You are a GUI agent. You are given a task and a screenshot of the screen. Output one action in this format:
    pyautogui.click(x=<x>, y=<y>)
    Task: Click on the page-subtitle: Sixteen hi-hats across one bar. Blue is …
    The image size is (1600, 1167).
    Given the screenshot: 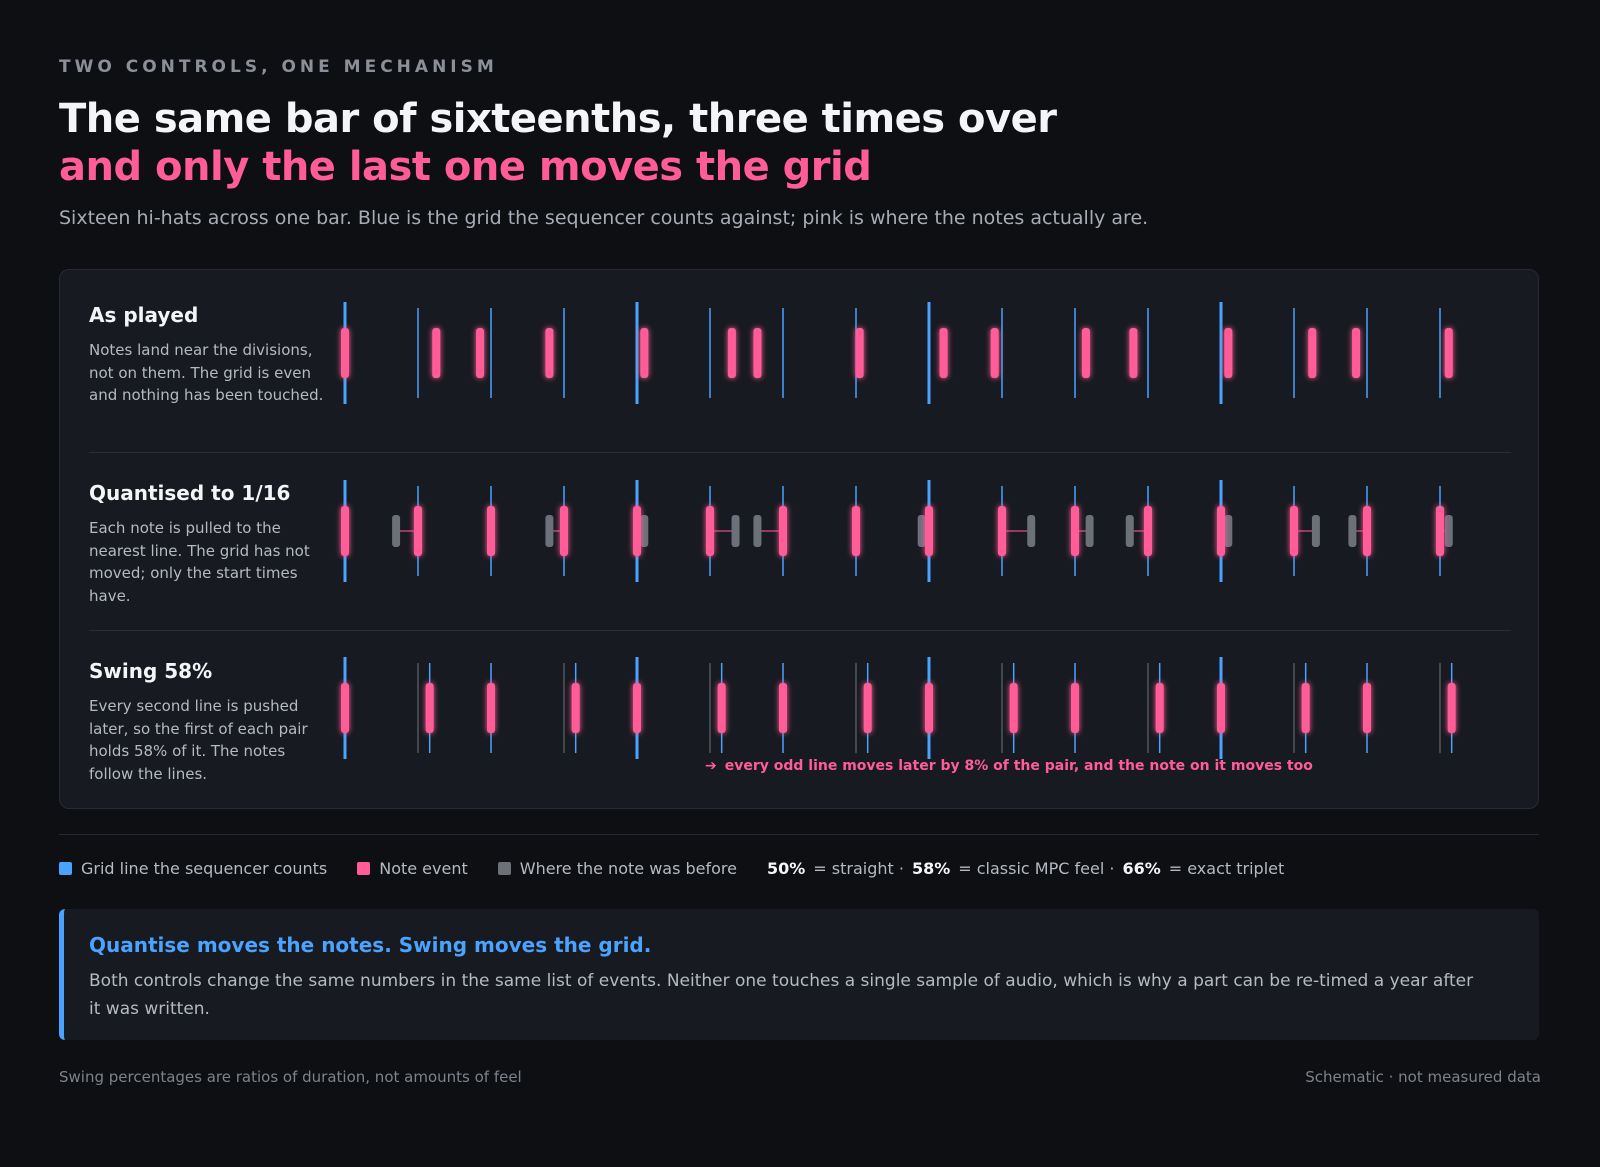 What is the action you would take?
    pyautogui.click(x=604, y=218)
    